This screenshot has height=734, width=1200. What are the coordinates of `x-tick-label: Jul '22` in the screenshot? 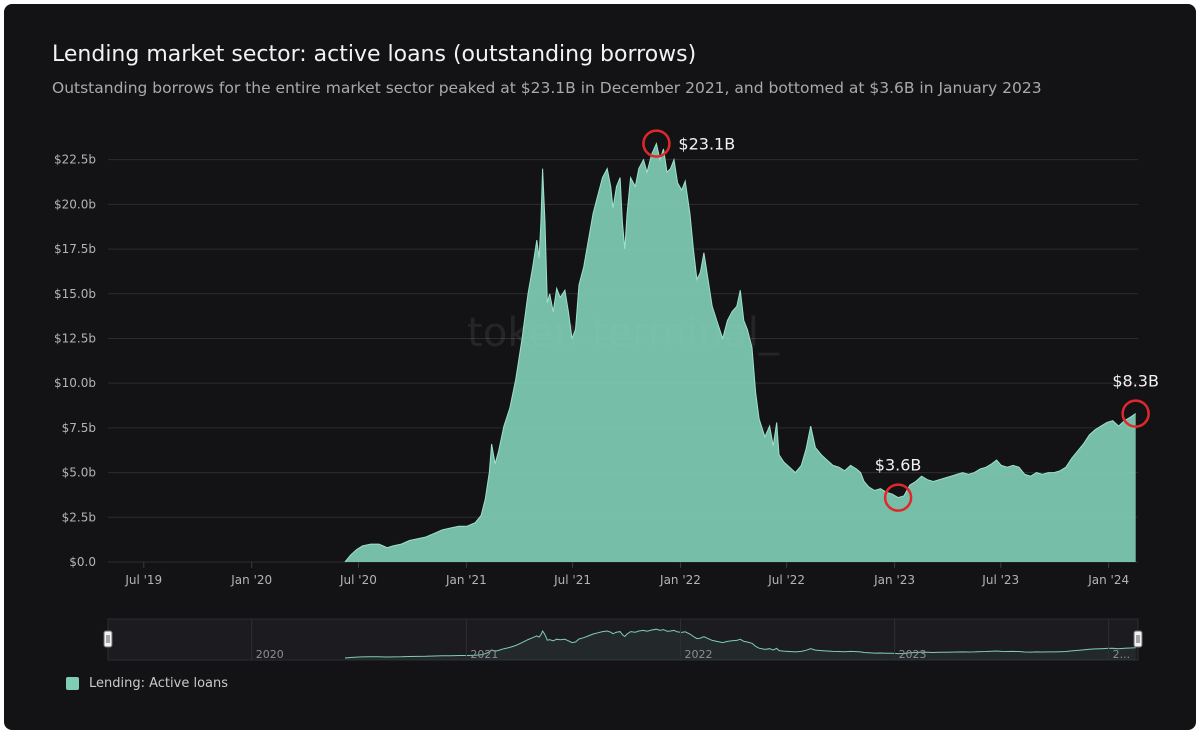 It's located at (786, 580).